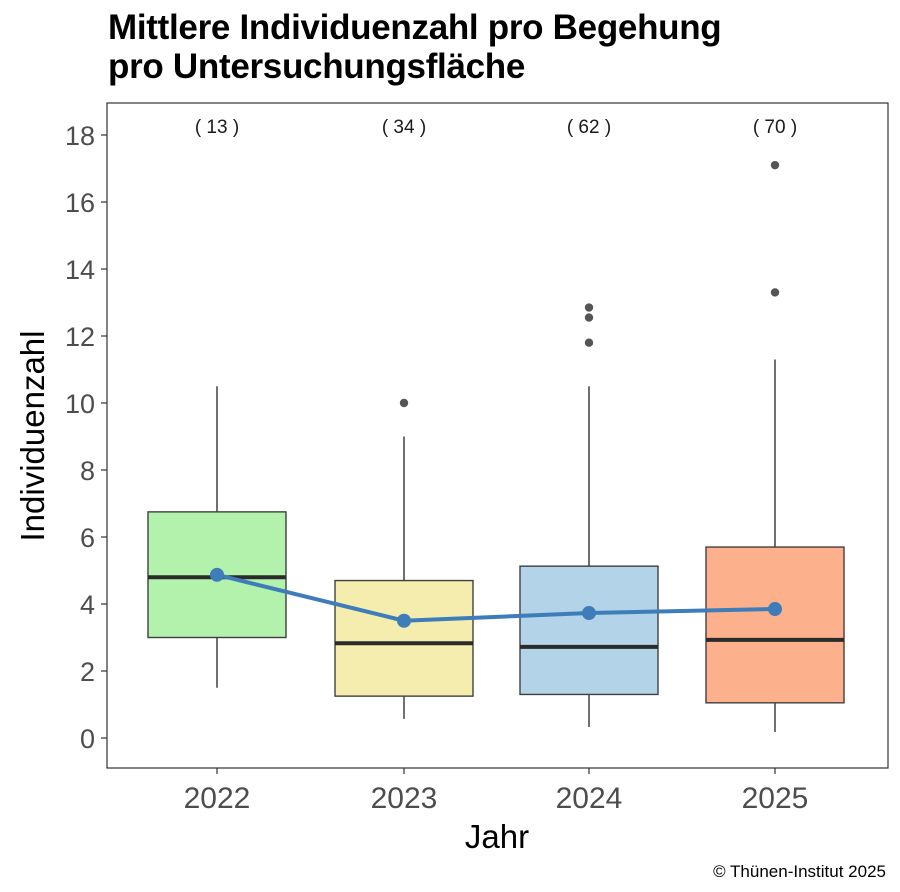 The width and height of the screenshot is (900, 892). What do you see at coordinates (217, 127) in the screenshot?
I see `count-label-2022: ( 13 )` at bounding box center [217, 127].